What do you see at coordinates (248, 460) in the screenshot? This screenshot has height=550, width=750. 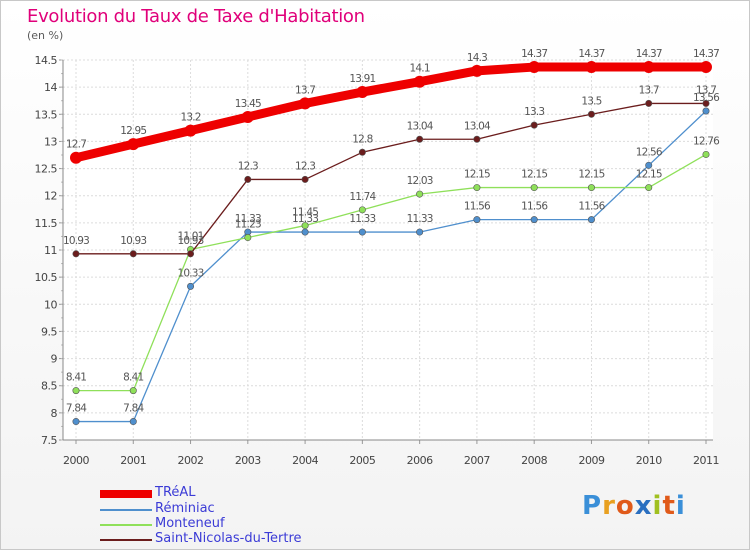 I see `x-tick-label: 2003` at bounding box center [248, 460].